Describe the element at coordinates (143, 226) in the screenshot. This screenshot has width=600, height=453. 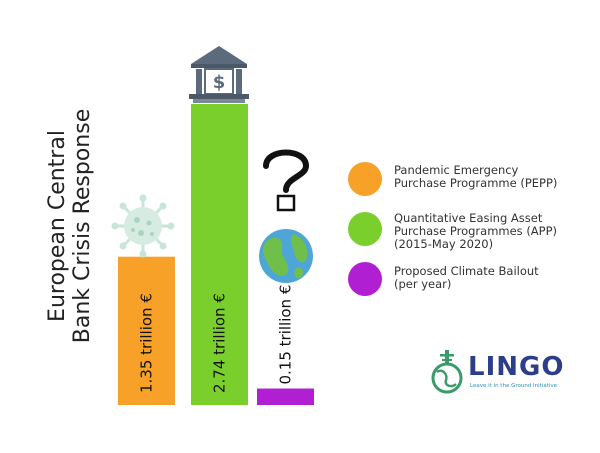
I see `virus-icon` at that location.